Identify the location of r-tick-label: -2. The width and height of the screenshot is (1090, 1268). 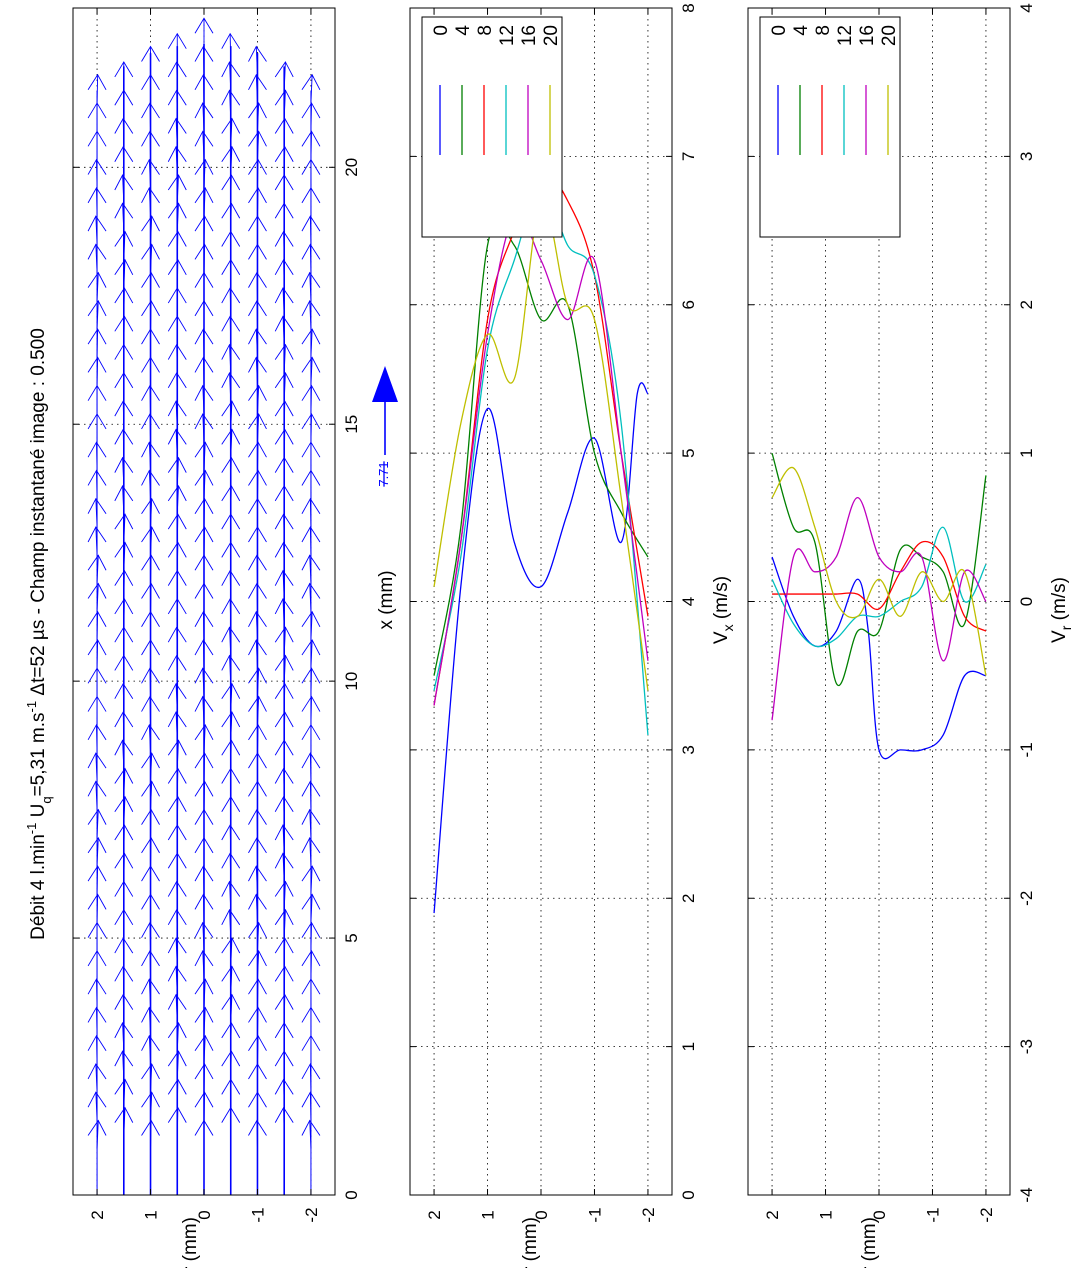
(311, 1214).